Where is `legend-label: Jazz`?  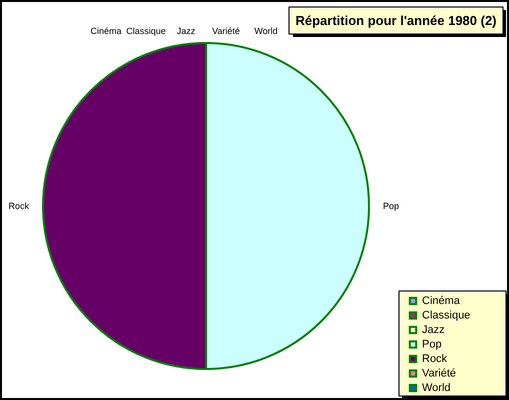 legend-label: Jazz is located at coordinates (433, 330).